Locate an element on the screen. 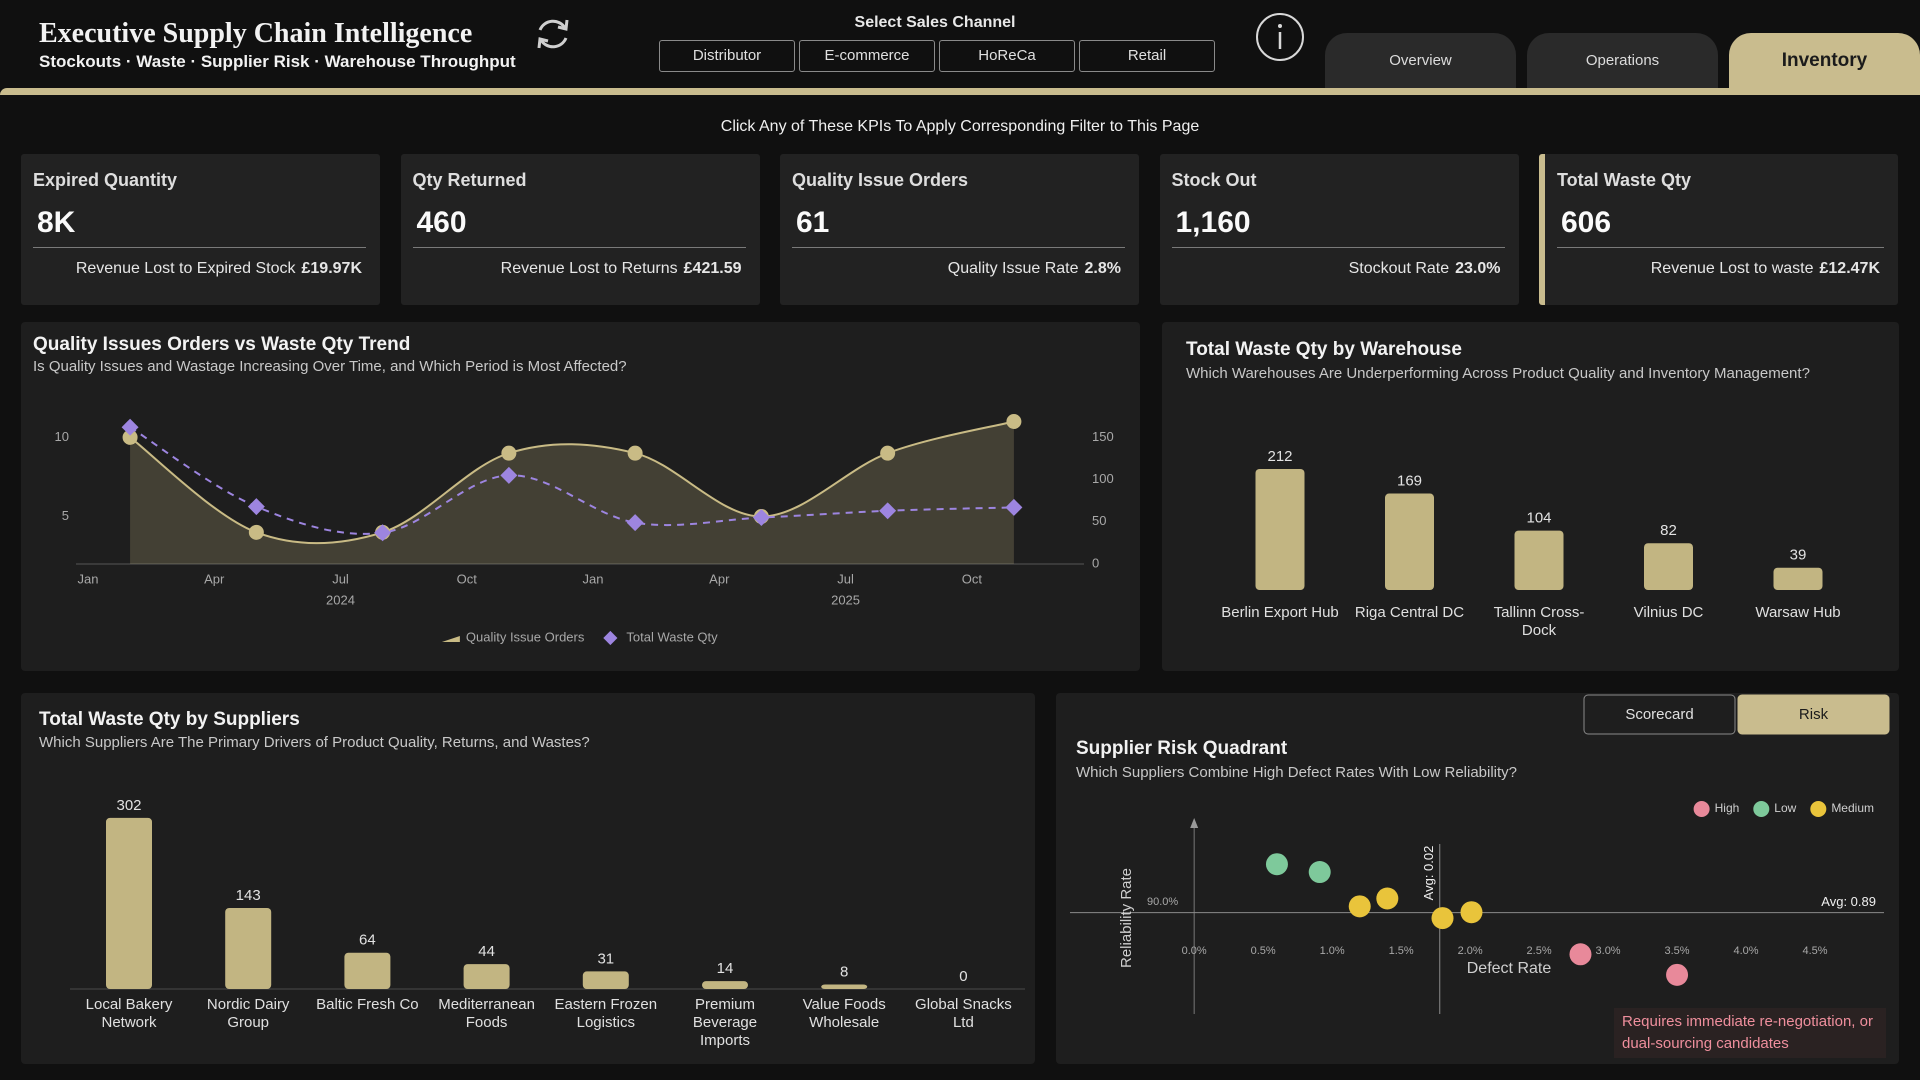 The width and height of the screenshot is (1920, 1080). y2-tick-label: 150 is located at coordinates (1103, 436).